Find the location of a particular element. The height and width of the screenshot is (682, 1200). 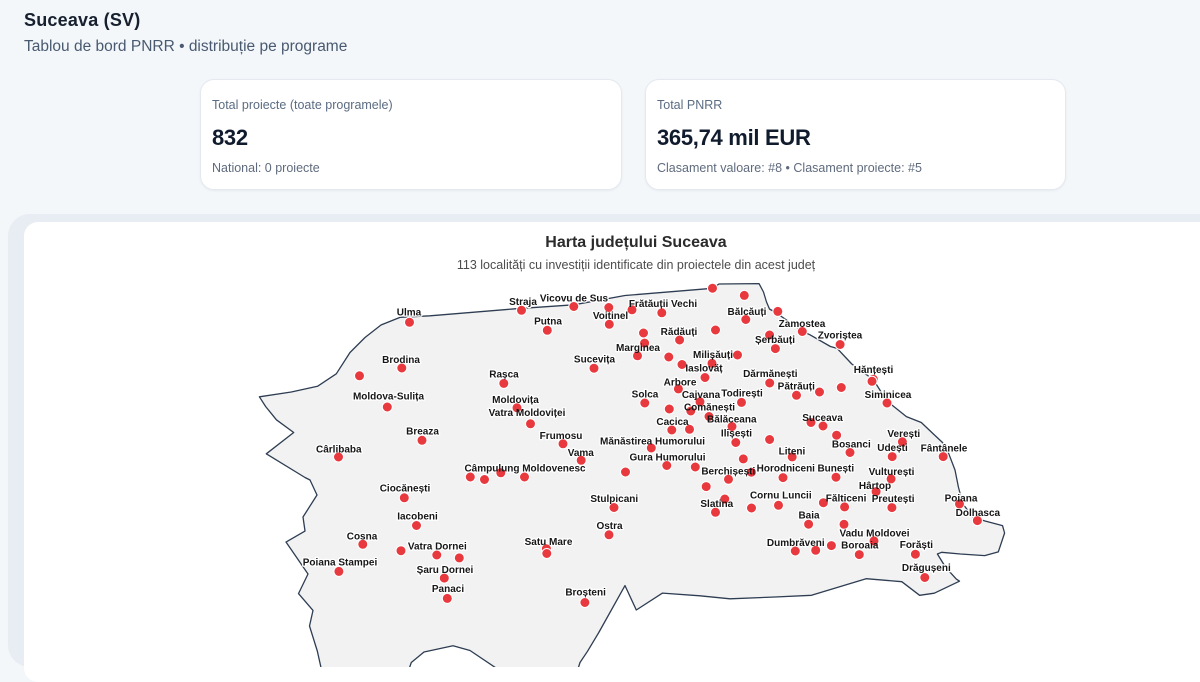

svg-text: Brodina is located at coordinates (401, 360).